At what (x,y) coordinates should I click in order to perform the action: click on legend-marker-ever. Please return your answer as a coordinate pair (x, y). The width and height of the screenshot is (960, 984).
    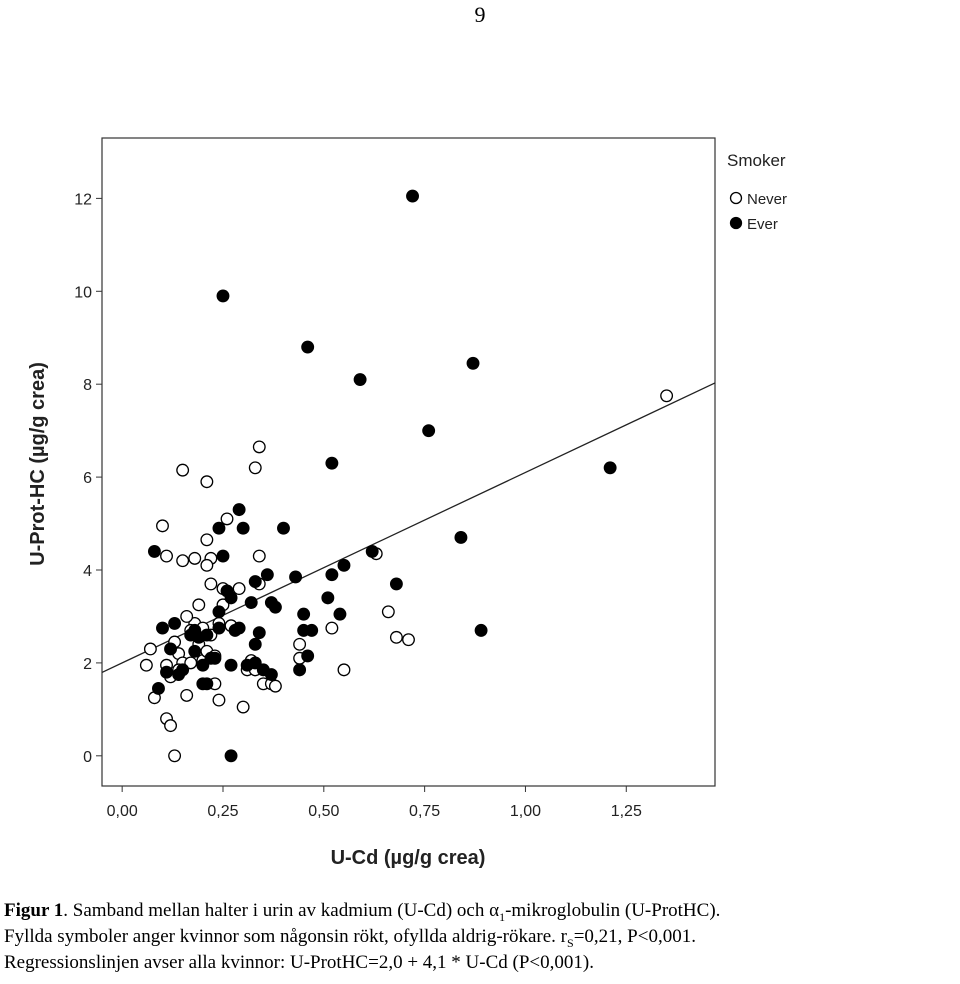
    Looking at the image, I should click on (736, 223).